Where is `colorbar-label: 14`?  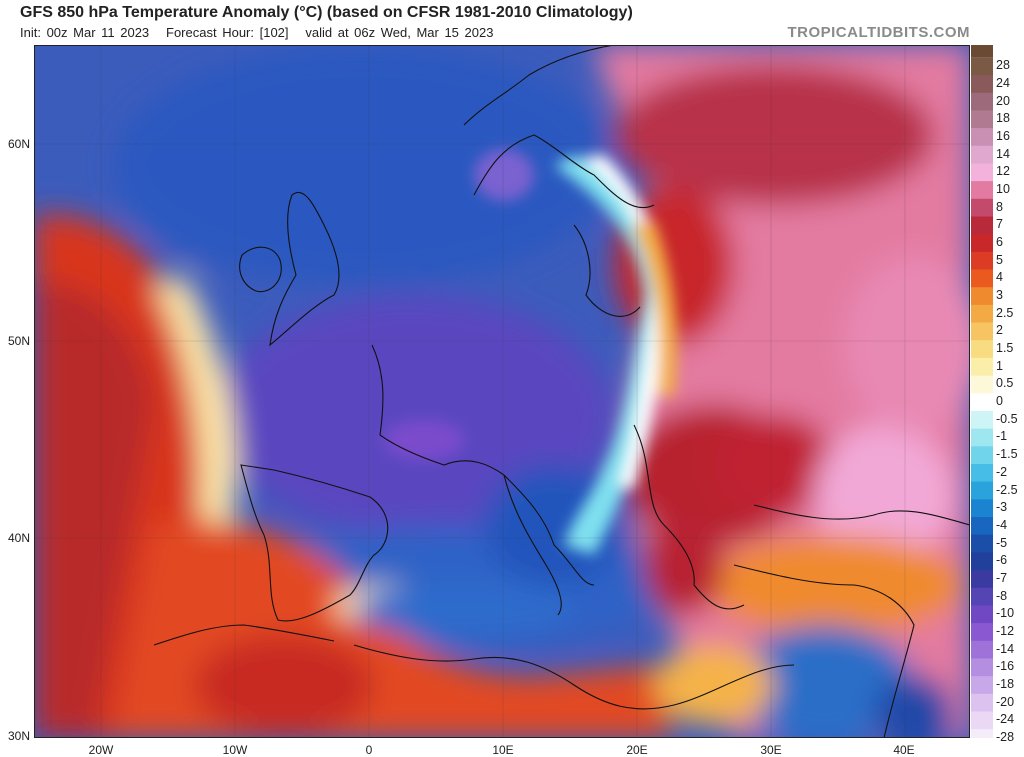 colorbar-label: 14 is located at coordinates (1003, 153).